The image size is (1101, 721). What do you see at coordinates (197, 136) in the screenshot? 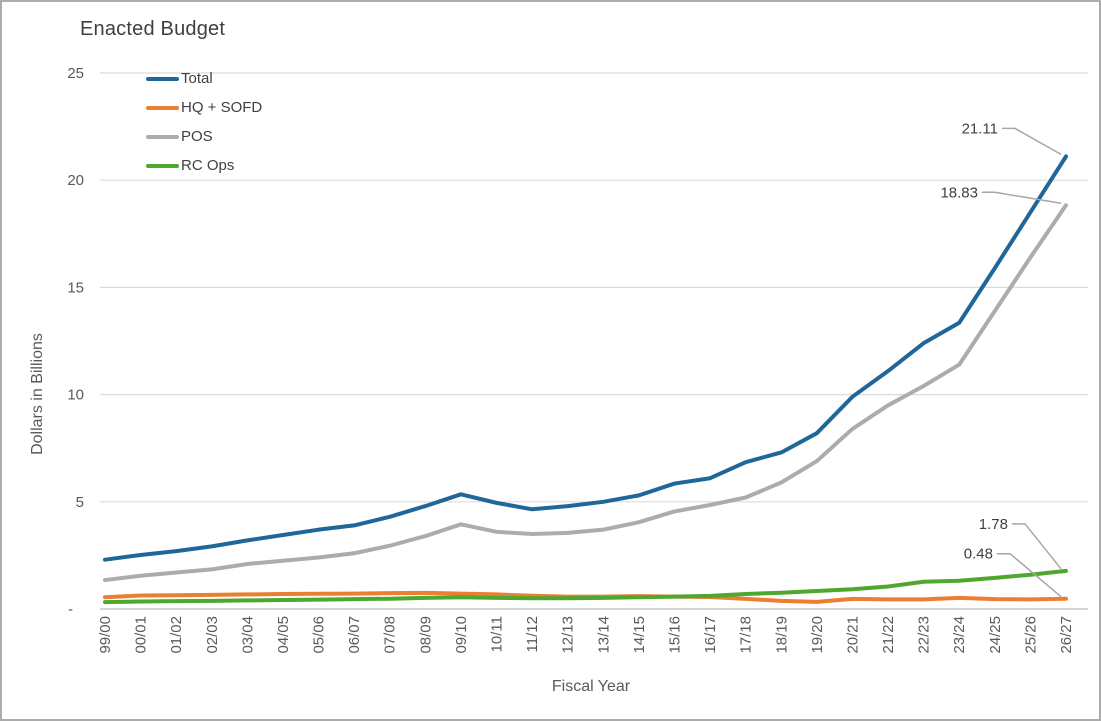
I see `legend-label-pos: POS` at bounding box center [197, 136].